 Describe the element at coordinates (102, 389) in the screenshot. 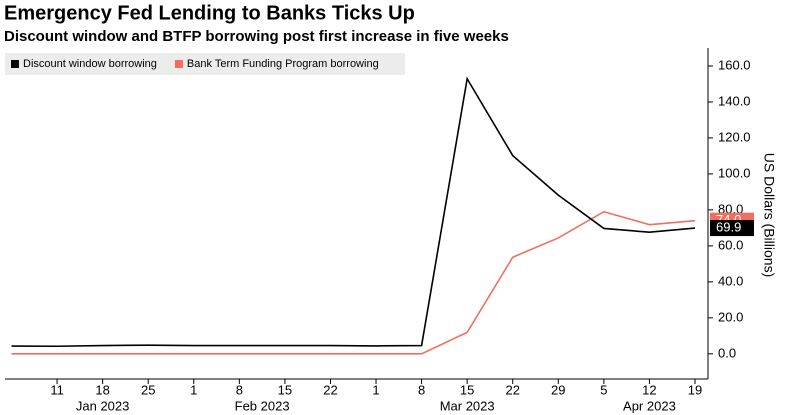

I see `x-tick-label: 18` at that location.